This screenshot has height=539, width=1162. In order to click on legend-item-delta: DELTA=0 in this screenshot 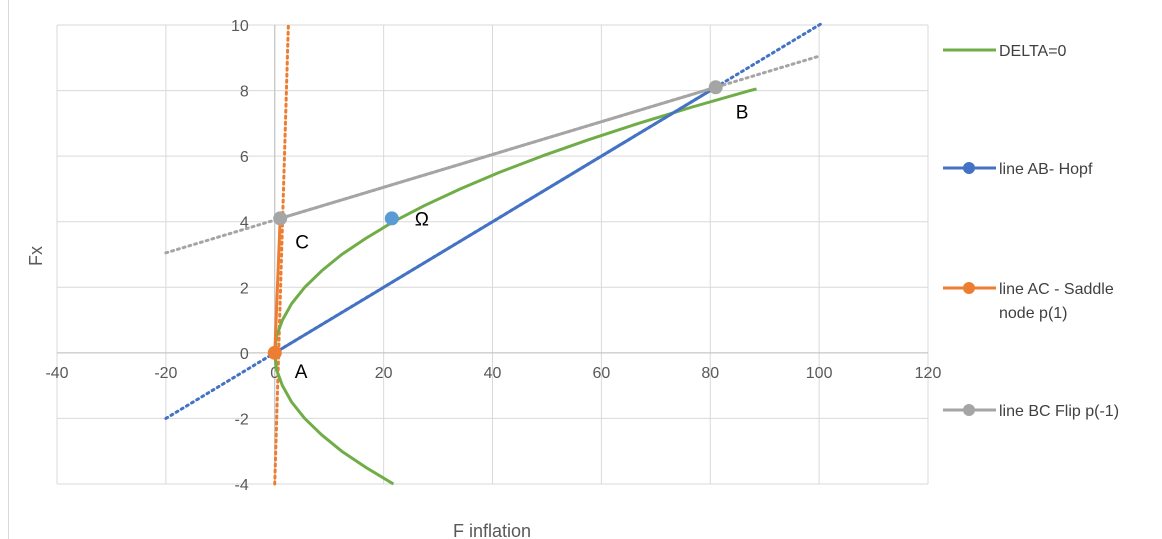, I will do `click(1005, 51)`.